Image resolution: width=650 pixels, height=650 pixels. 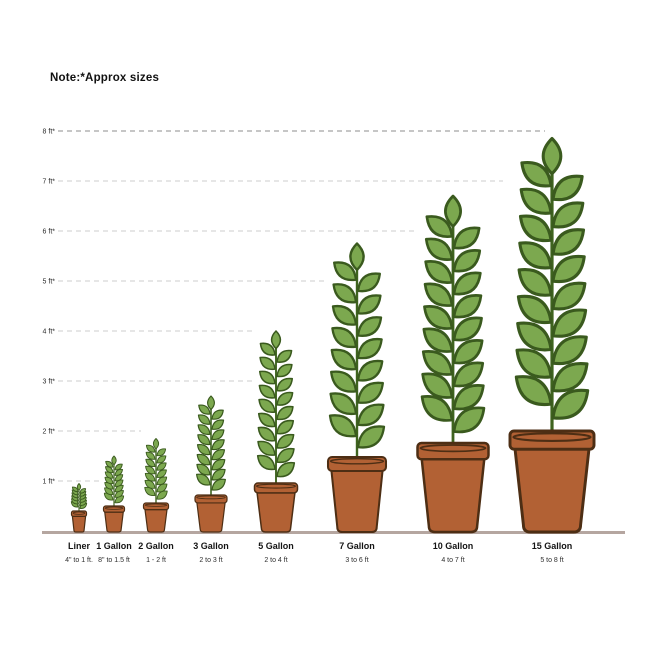 What do you see at coordinates (156, 560) in the screenshot?
I see `pot-range-label-2-gallon: 1 - 2 ft` at bounding box center [156, 560].